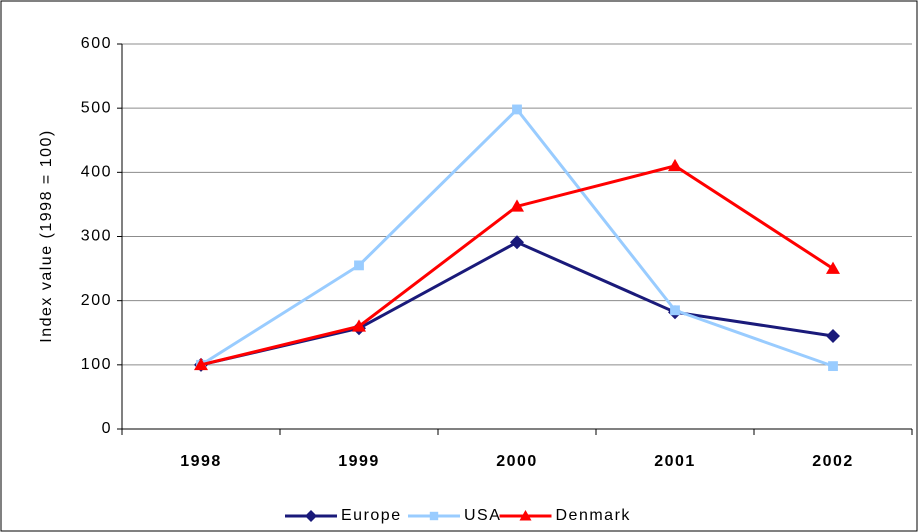 This screenshot has height=532, width=918. What do you see at coordinates (46, 235) in the screenshot?
I see `y-axis-label: Index value (1998 = 100)` at bounding box center [46, 235].